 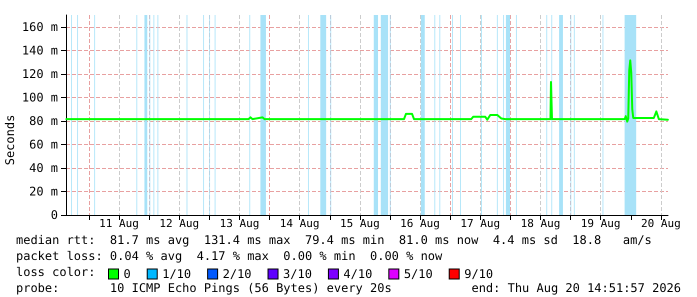 What do you see at coordinates (420, 223) in the screenshot?
I see `x-tick-label: 16 Aug` at bounding box center [420, 223].